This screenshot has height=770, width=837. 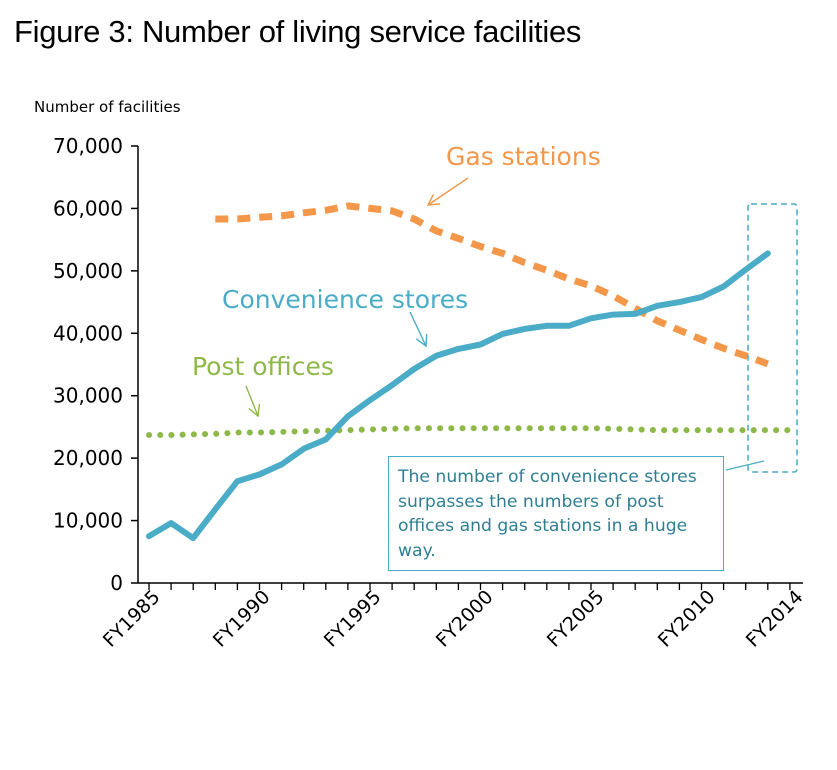 What do you see at coordinates (576, 619) in the screenshot?
I see `x-tick-label: FY2005` at bounding box center [576, 619].